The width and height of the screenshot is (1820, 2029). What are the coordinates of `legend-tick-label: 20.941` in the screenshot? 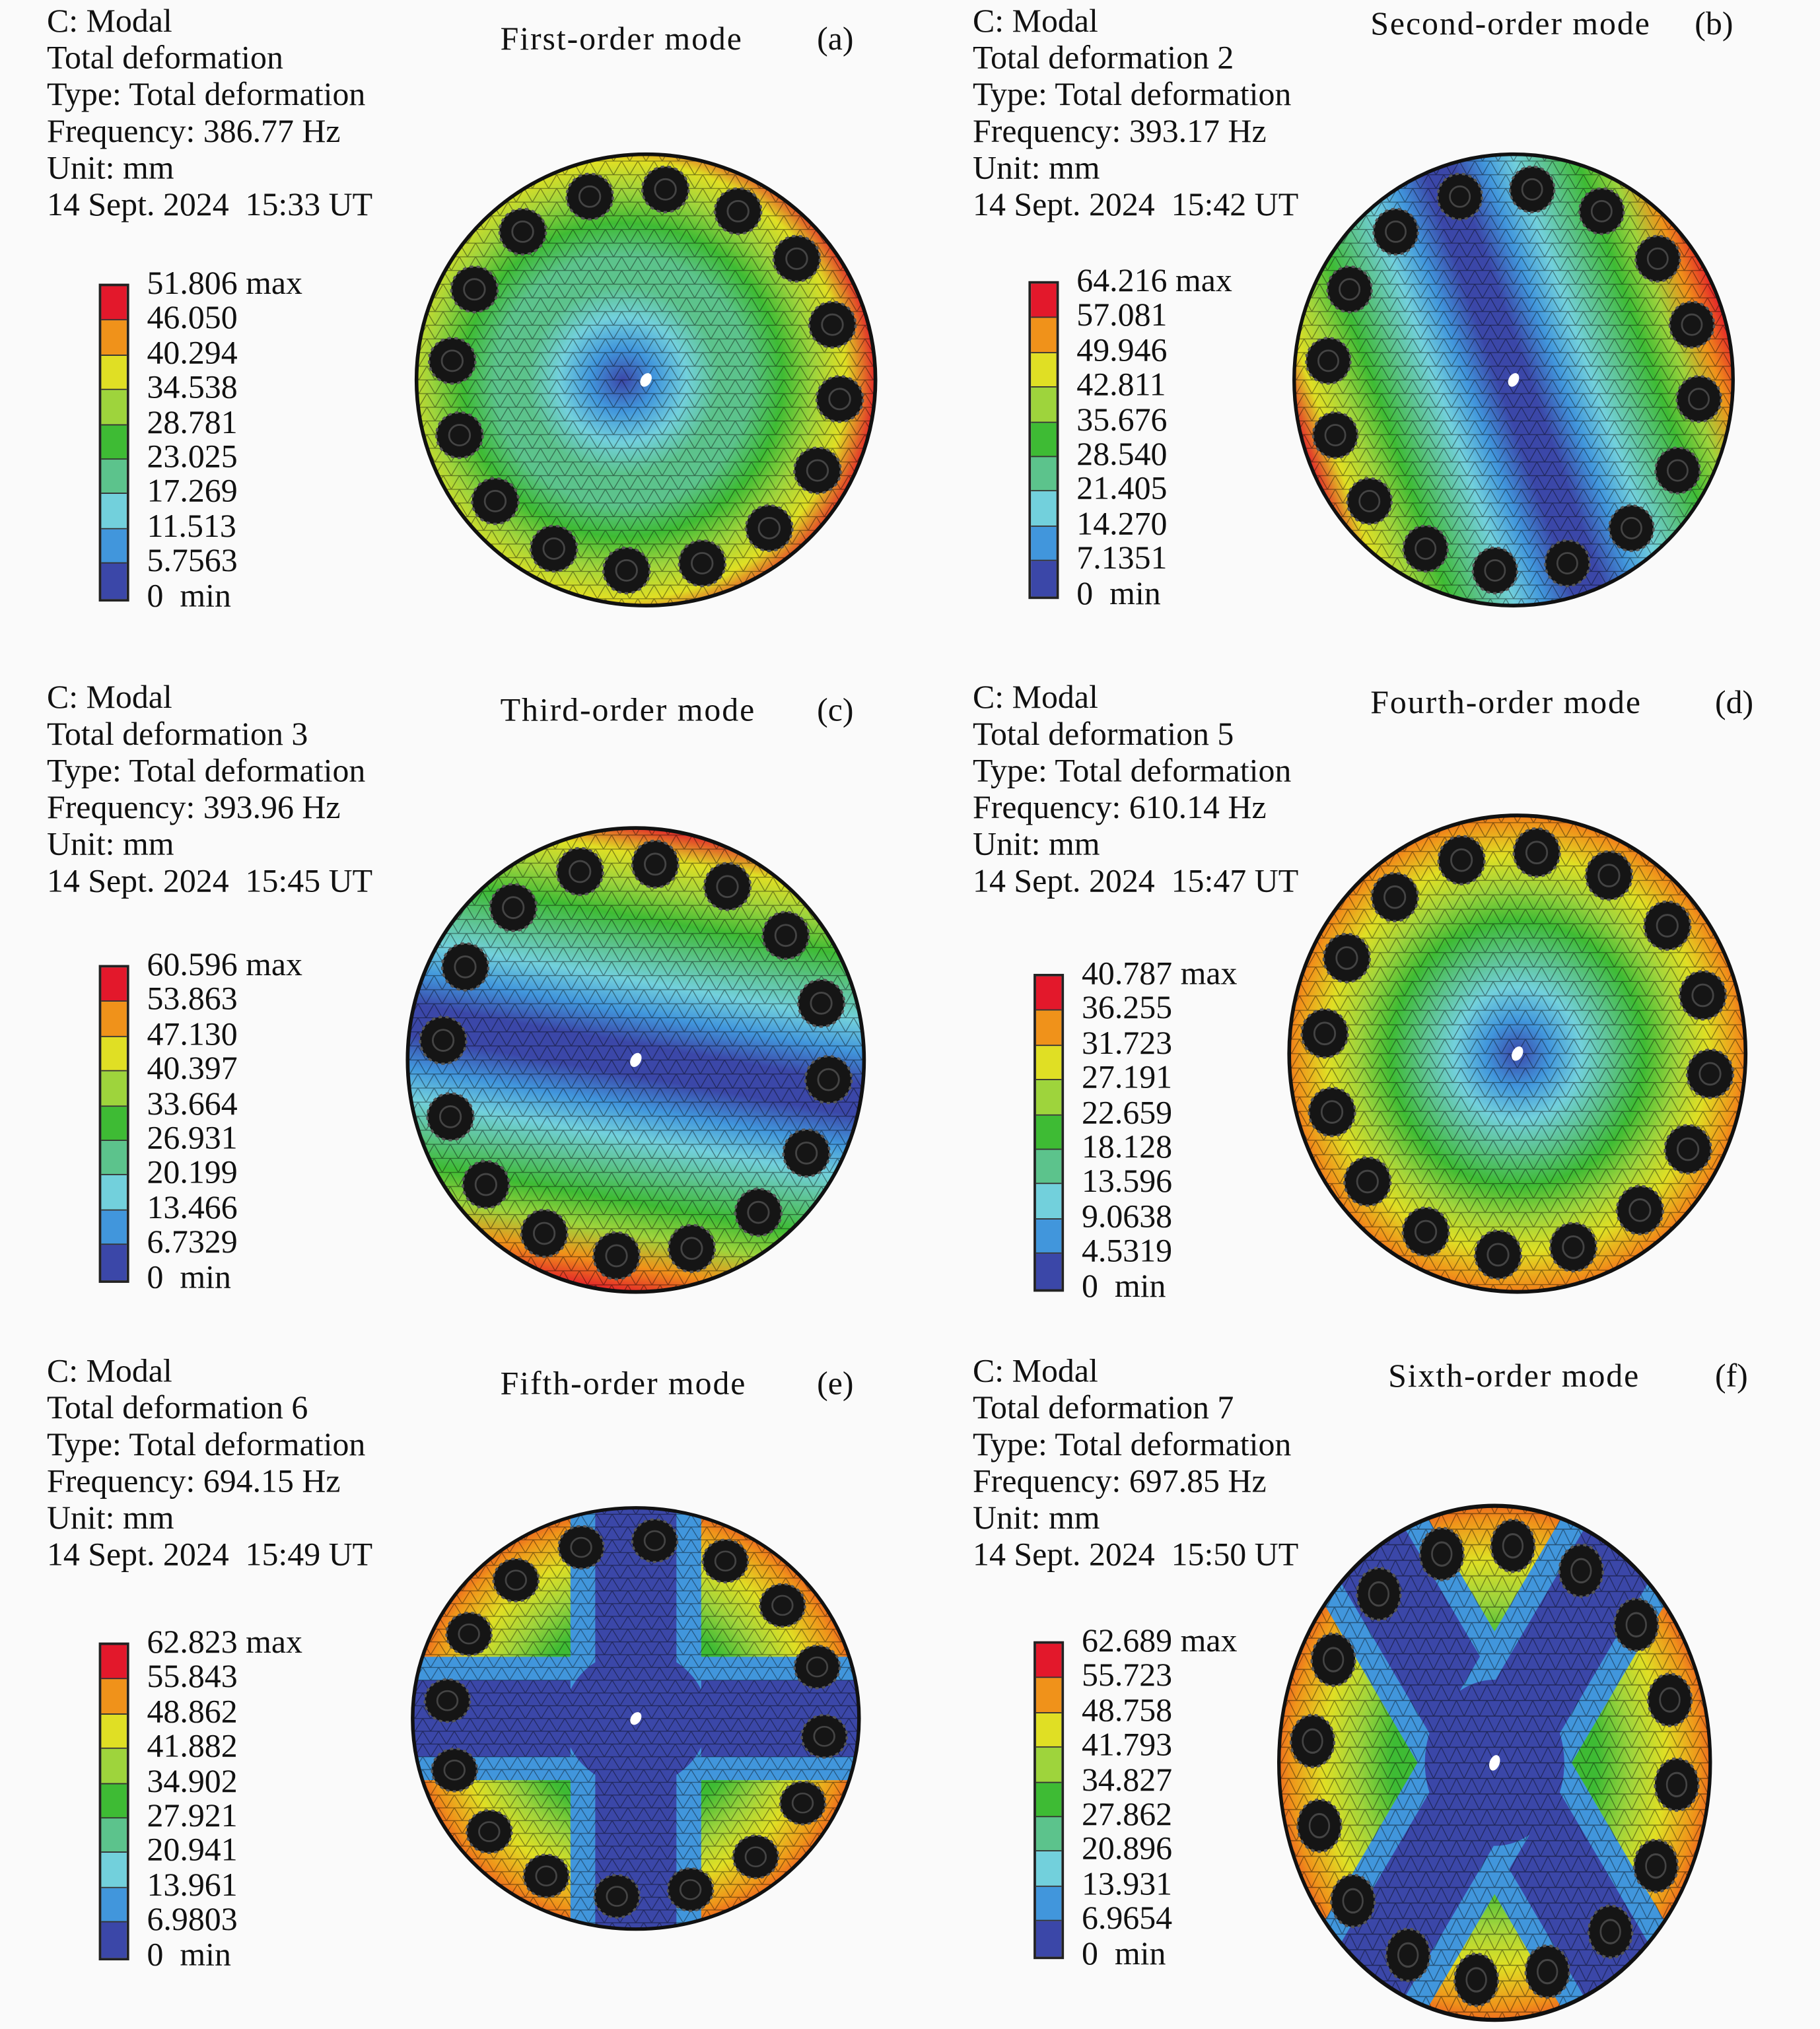 It's located at (192, 1850).